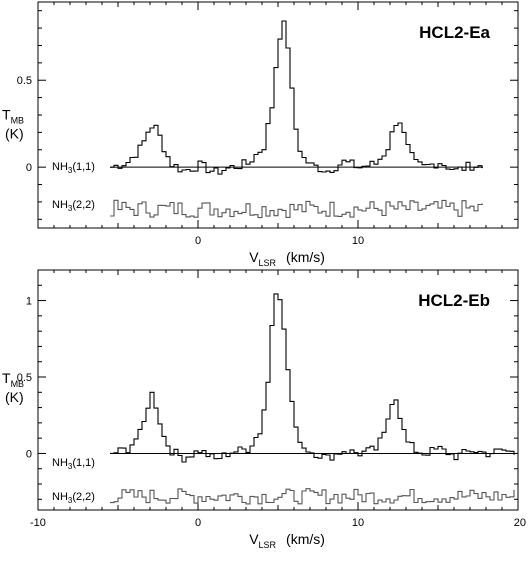 The width and height of the screenshot is (531, 562). What do you see at coordinates (520, 523) in the screenshot?
I see `x-tick-label: 20` at bounding box center [520, 523].